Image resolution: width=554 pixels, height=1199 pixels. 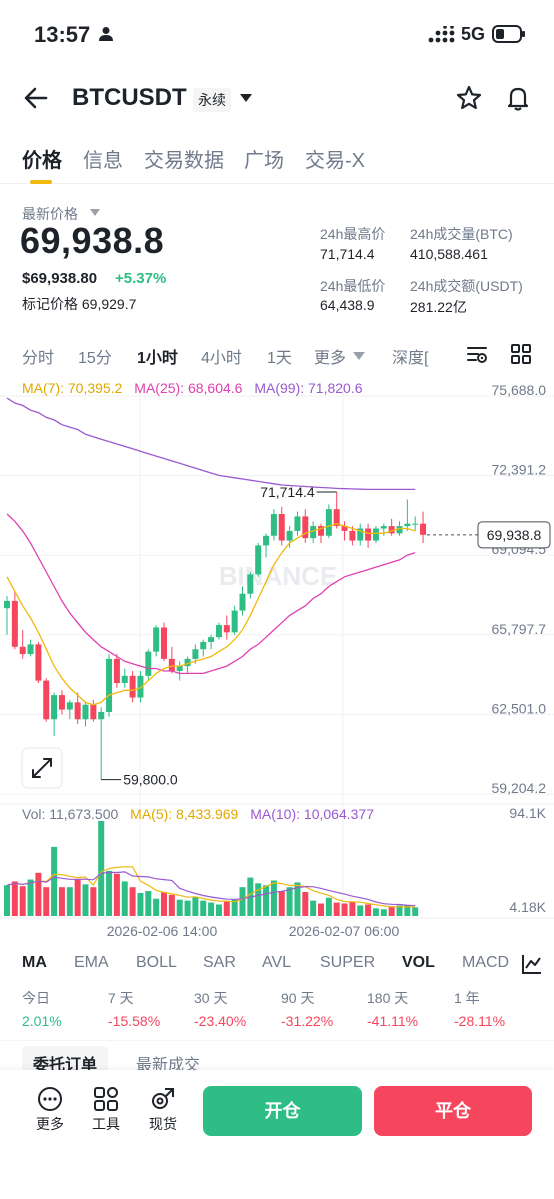 What do you see at coordinates (519, 788) in the screenshot?
I see `y-tick-label: 59,204.2` at bounding box center [519, 788].